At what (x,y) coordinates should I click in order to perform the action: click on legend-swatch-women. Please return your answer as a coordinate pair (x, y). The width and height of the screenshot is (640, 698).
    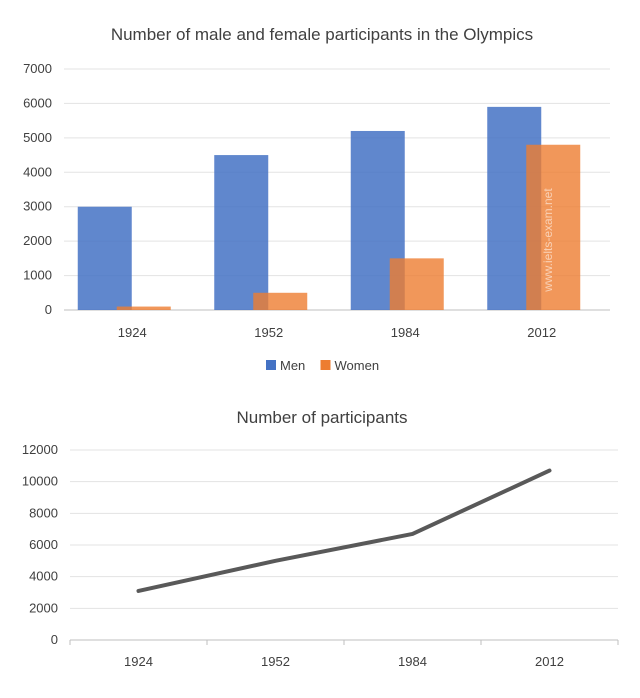
    Looking at the image, I should click on (325, 365).